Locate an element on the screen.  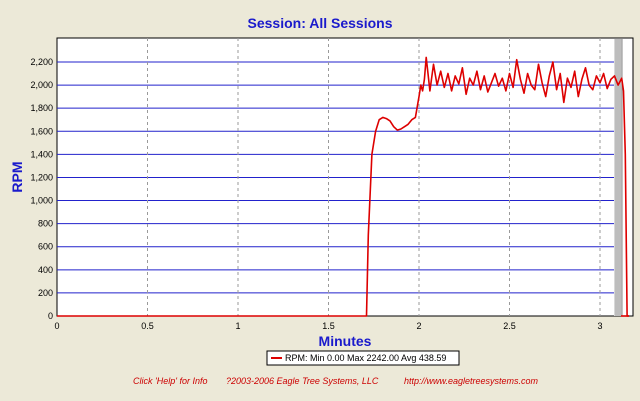
y-tick-label: 1,000 is located at coordinates (41, 201).